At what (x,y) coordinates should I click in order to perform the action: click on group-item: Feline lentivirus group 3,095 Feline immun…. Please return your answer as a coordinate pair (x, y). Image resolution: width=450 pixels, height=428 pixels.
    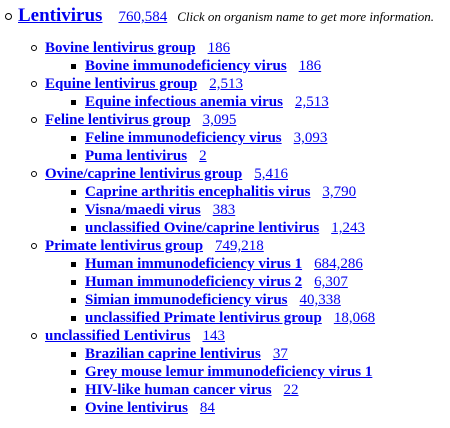
    Looking at the image, I should click on (247, 138).